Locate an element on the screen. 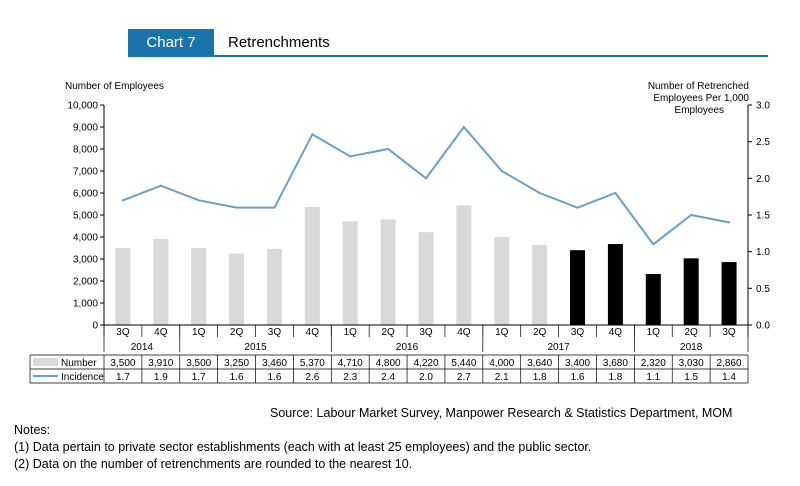  table-value-number: 5,370 is located at coordinates (312, 363).